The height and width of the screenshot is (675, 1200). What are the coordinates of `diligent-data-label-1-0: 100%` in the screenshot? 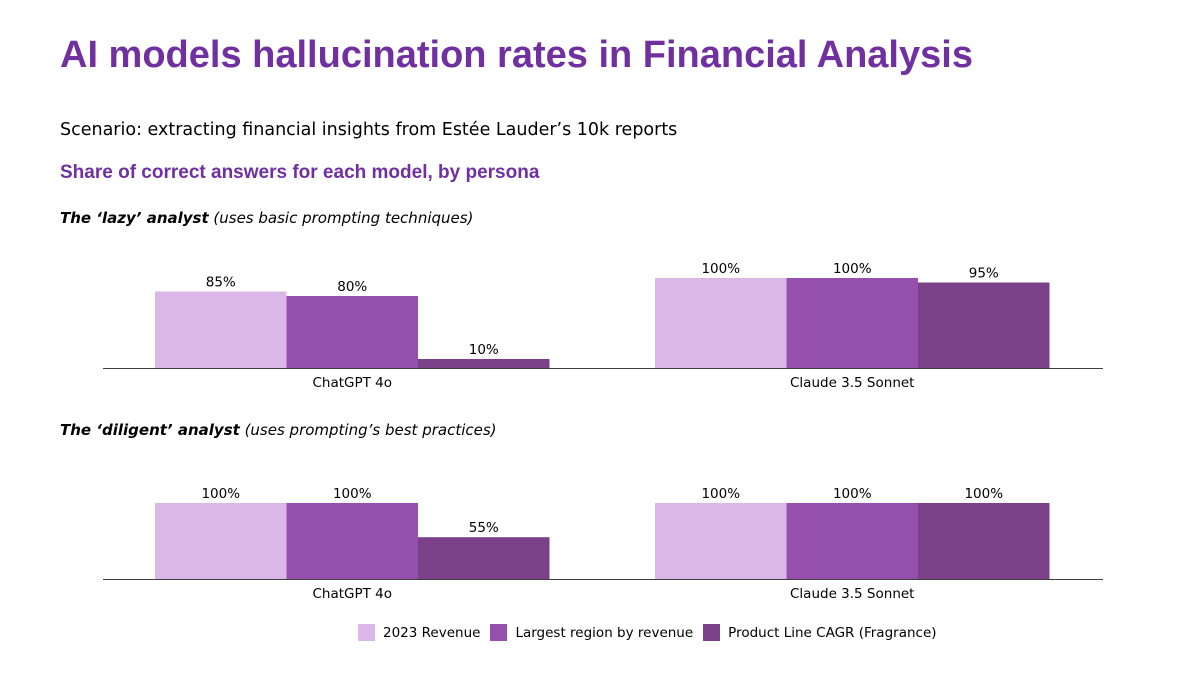 It's located at (720, 494).